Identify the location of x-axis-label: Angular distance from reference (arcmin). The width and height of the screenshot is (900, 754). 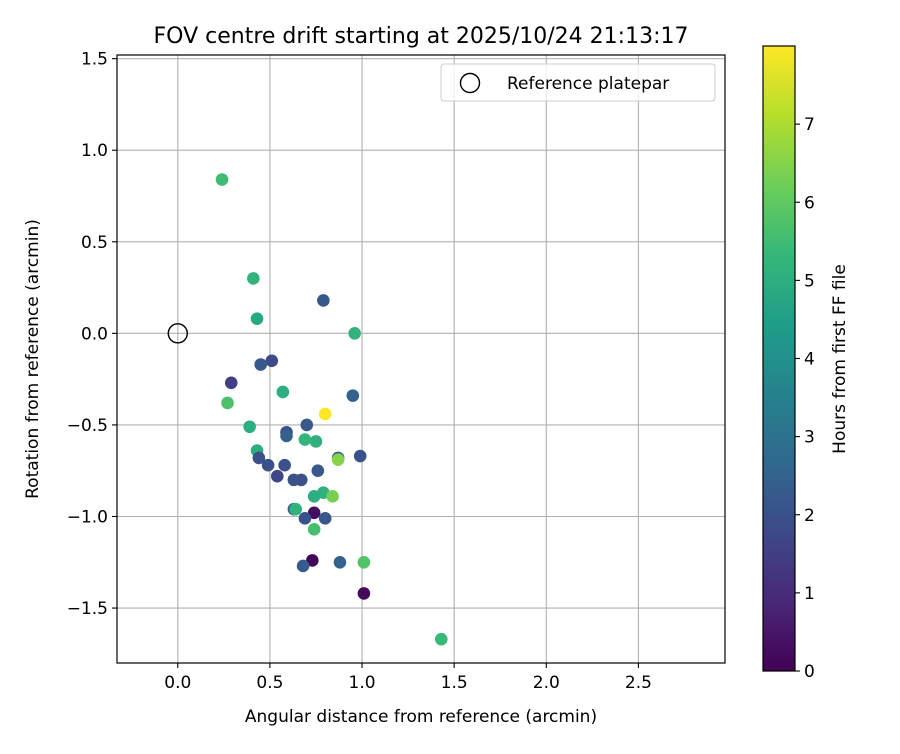
(421, 717).